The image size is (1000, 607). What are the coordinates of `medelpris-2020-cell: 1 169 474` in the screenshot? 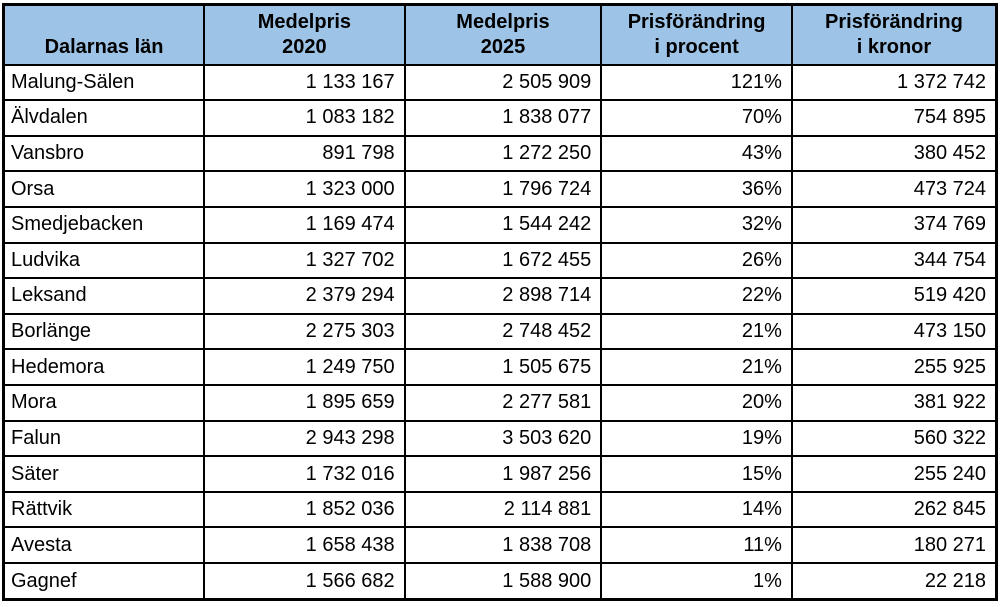 It's located at (304, 224).